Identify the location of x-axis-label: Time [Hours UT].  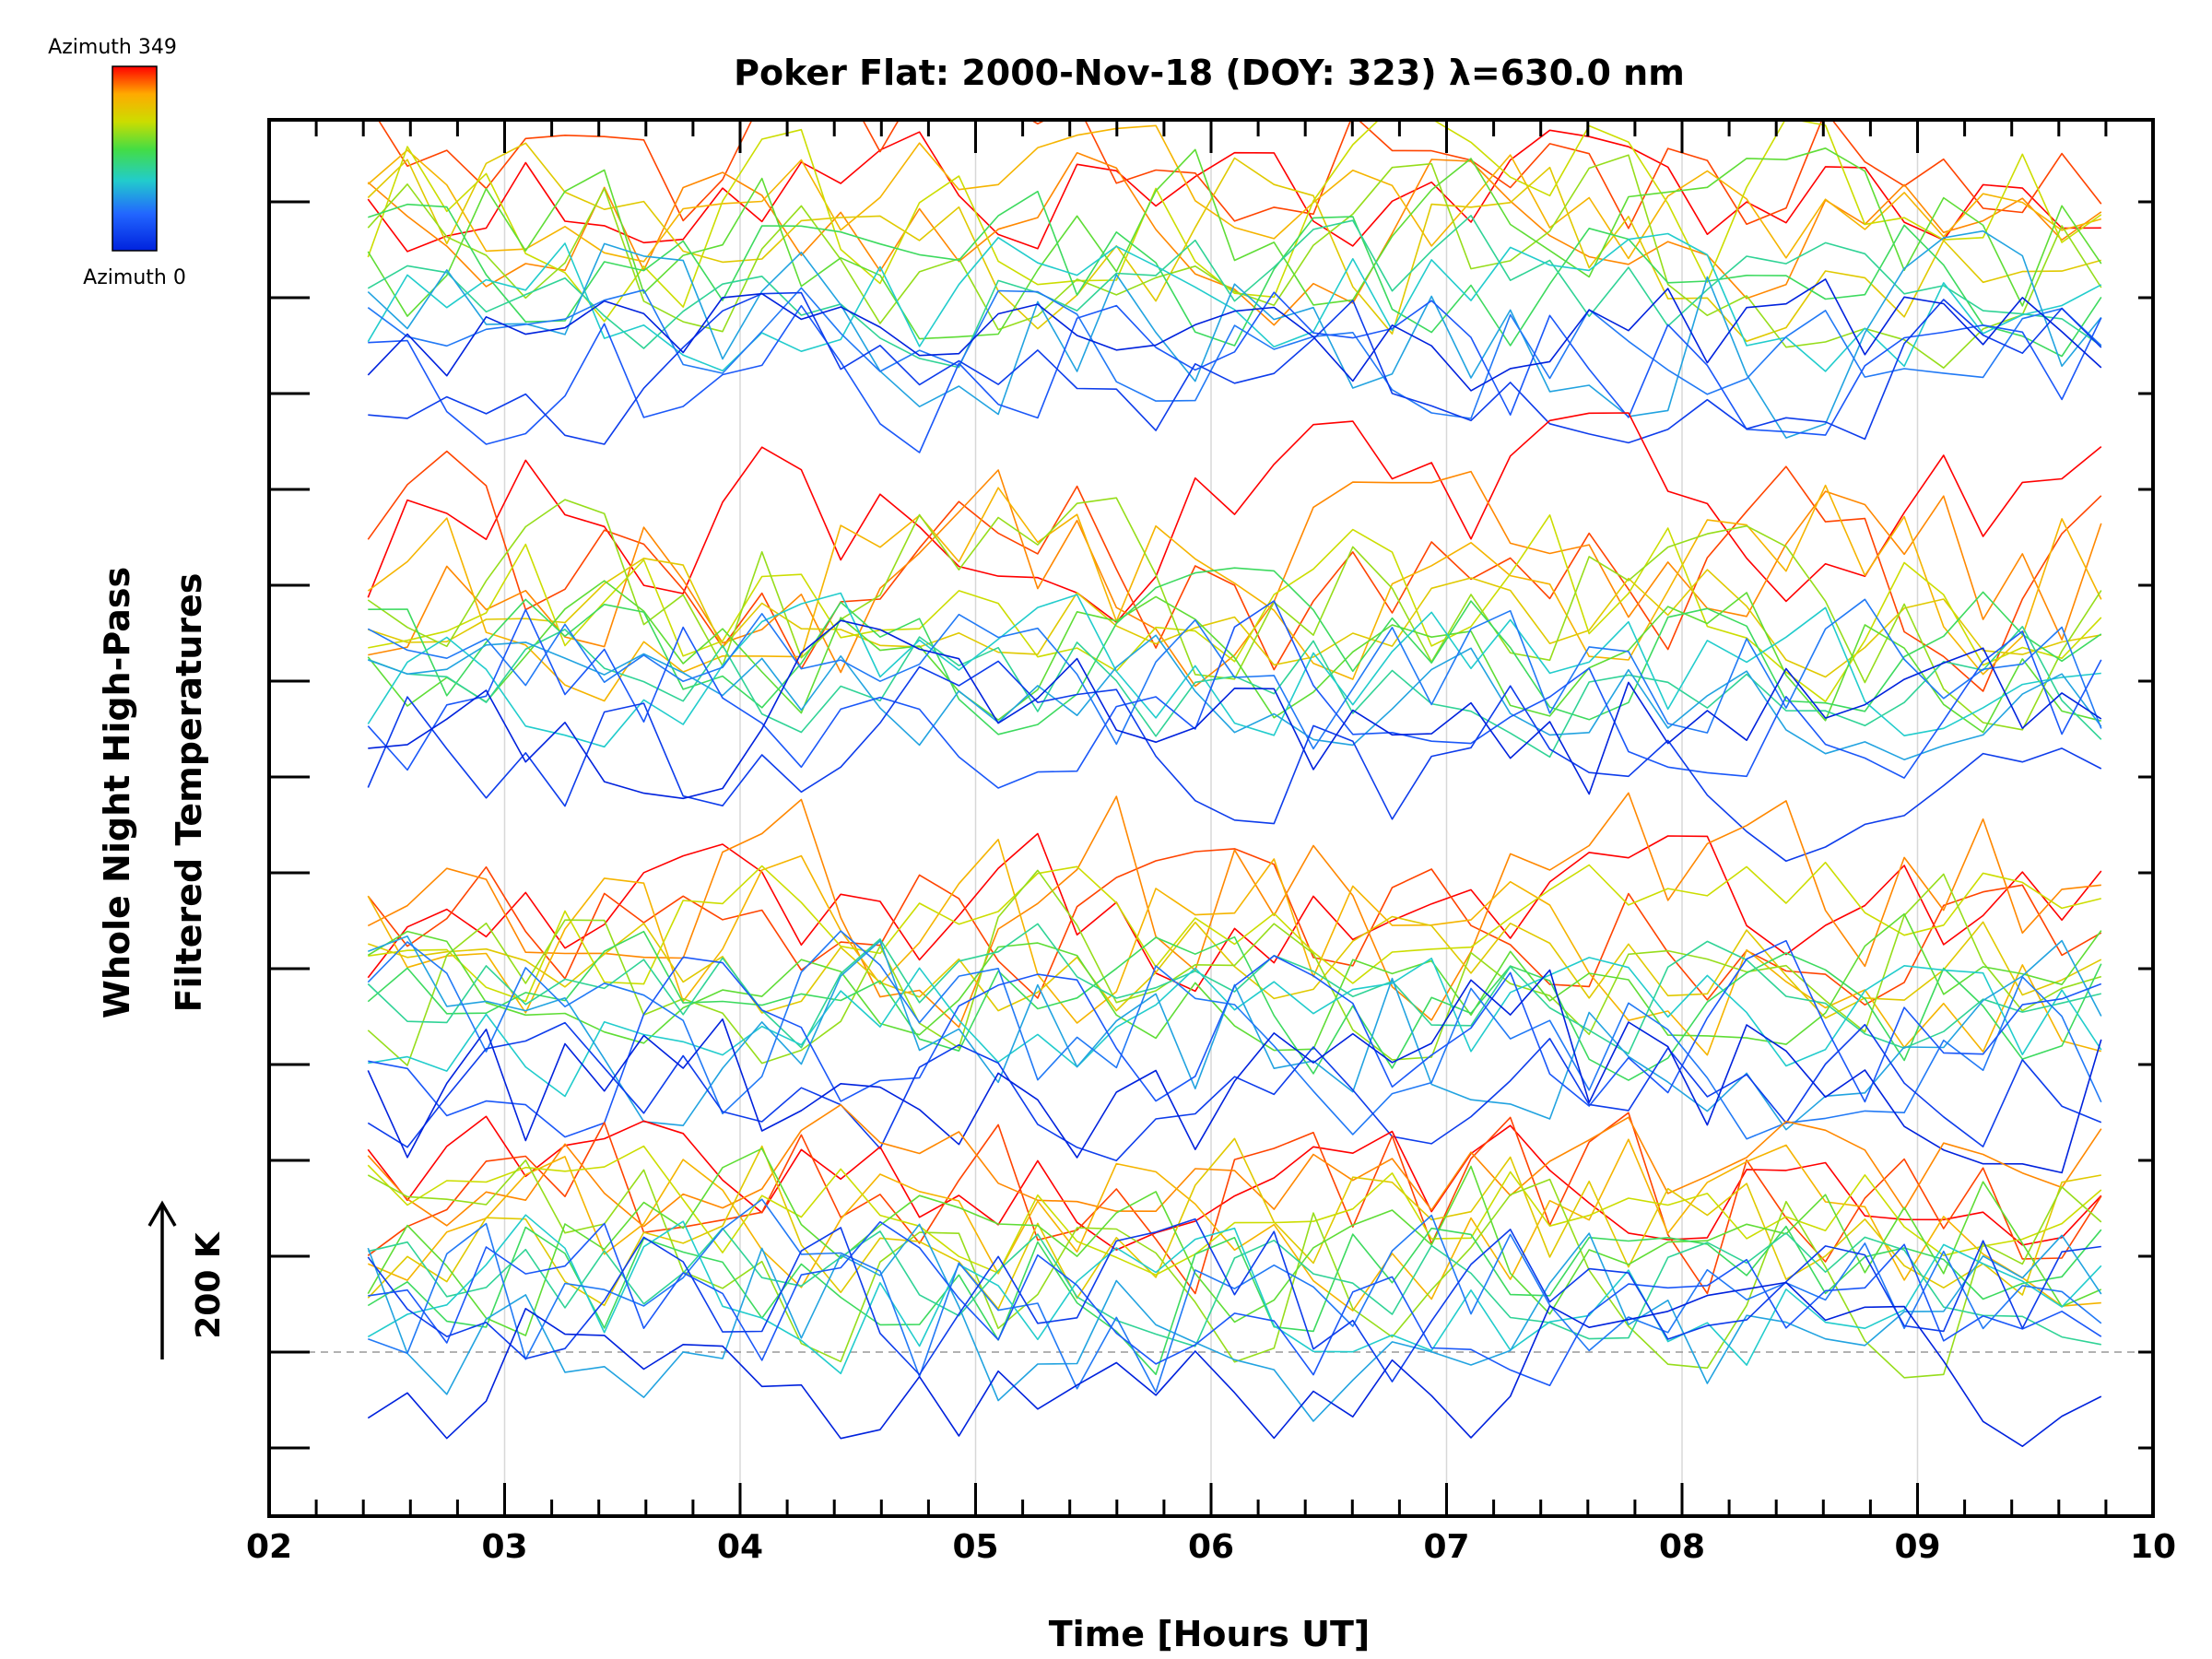
(1210, 1634).